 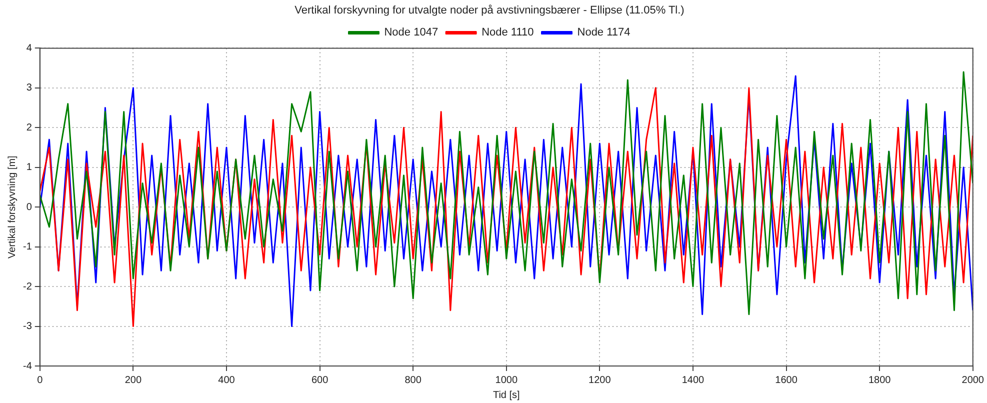 What do you see at coordinates (413, 380) in the screenshot?
I see `x-tick-label: 800` at bounding box center [413, 380].